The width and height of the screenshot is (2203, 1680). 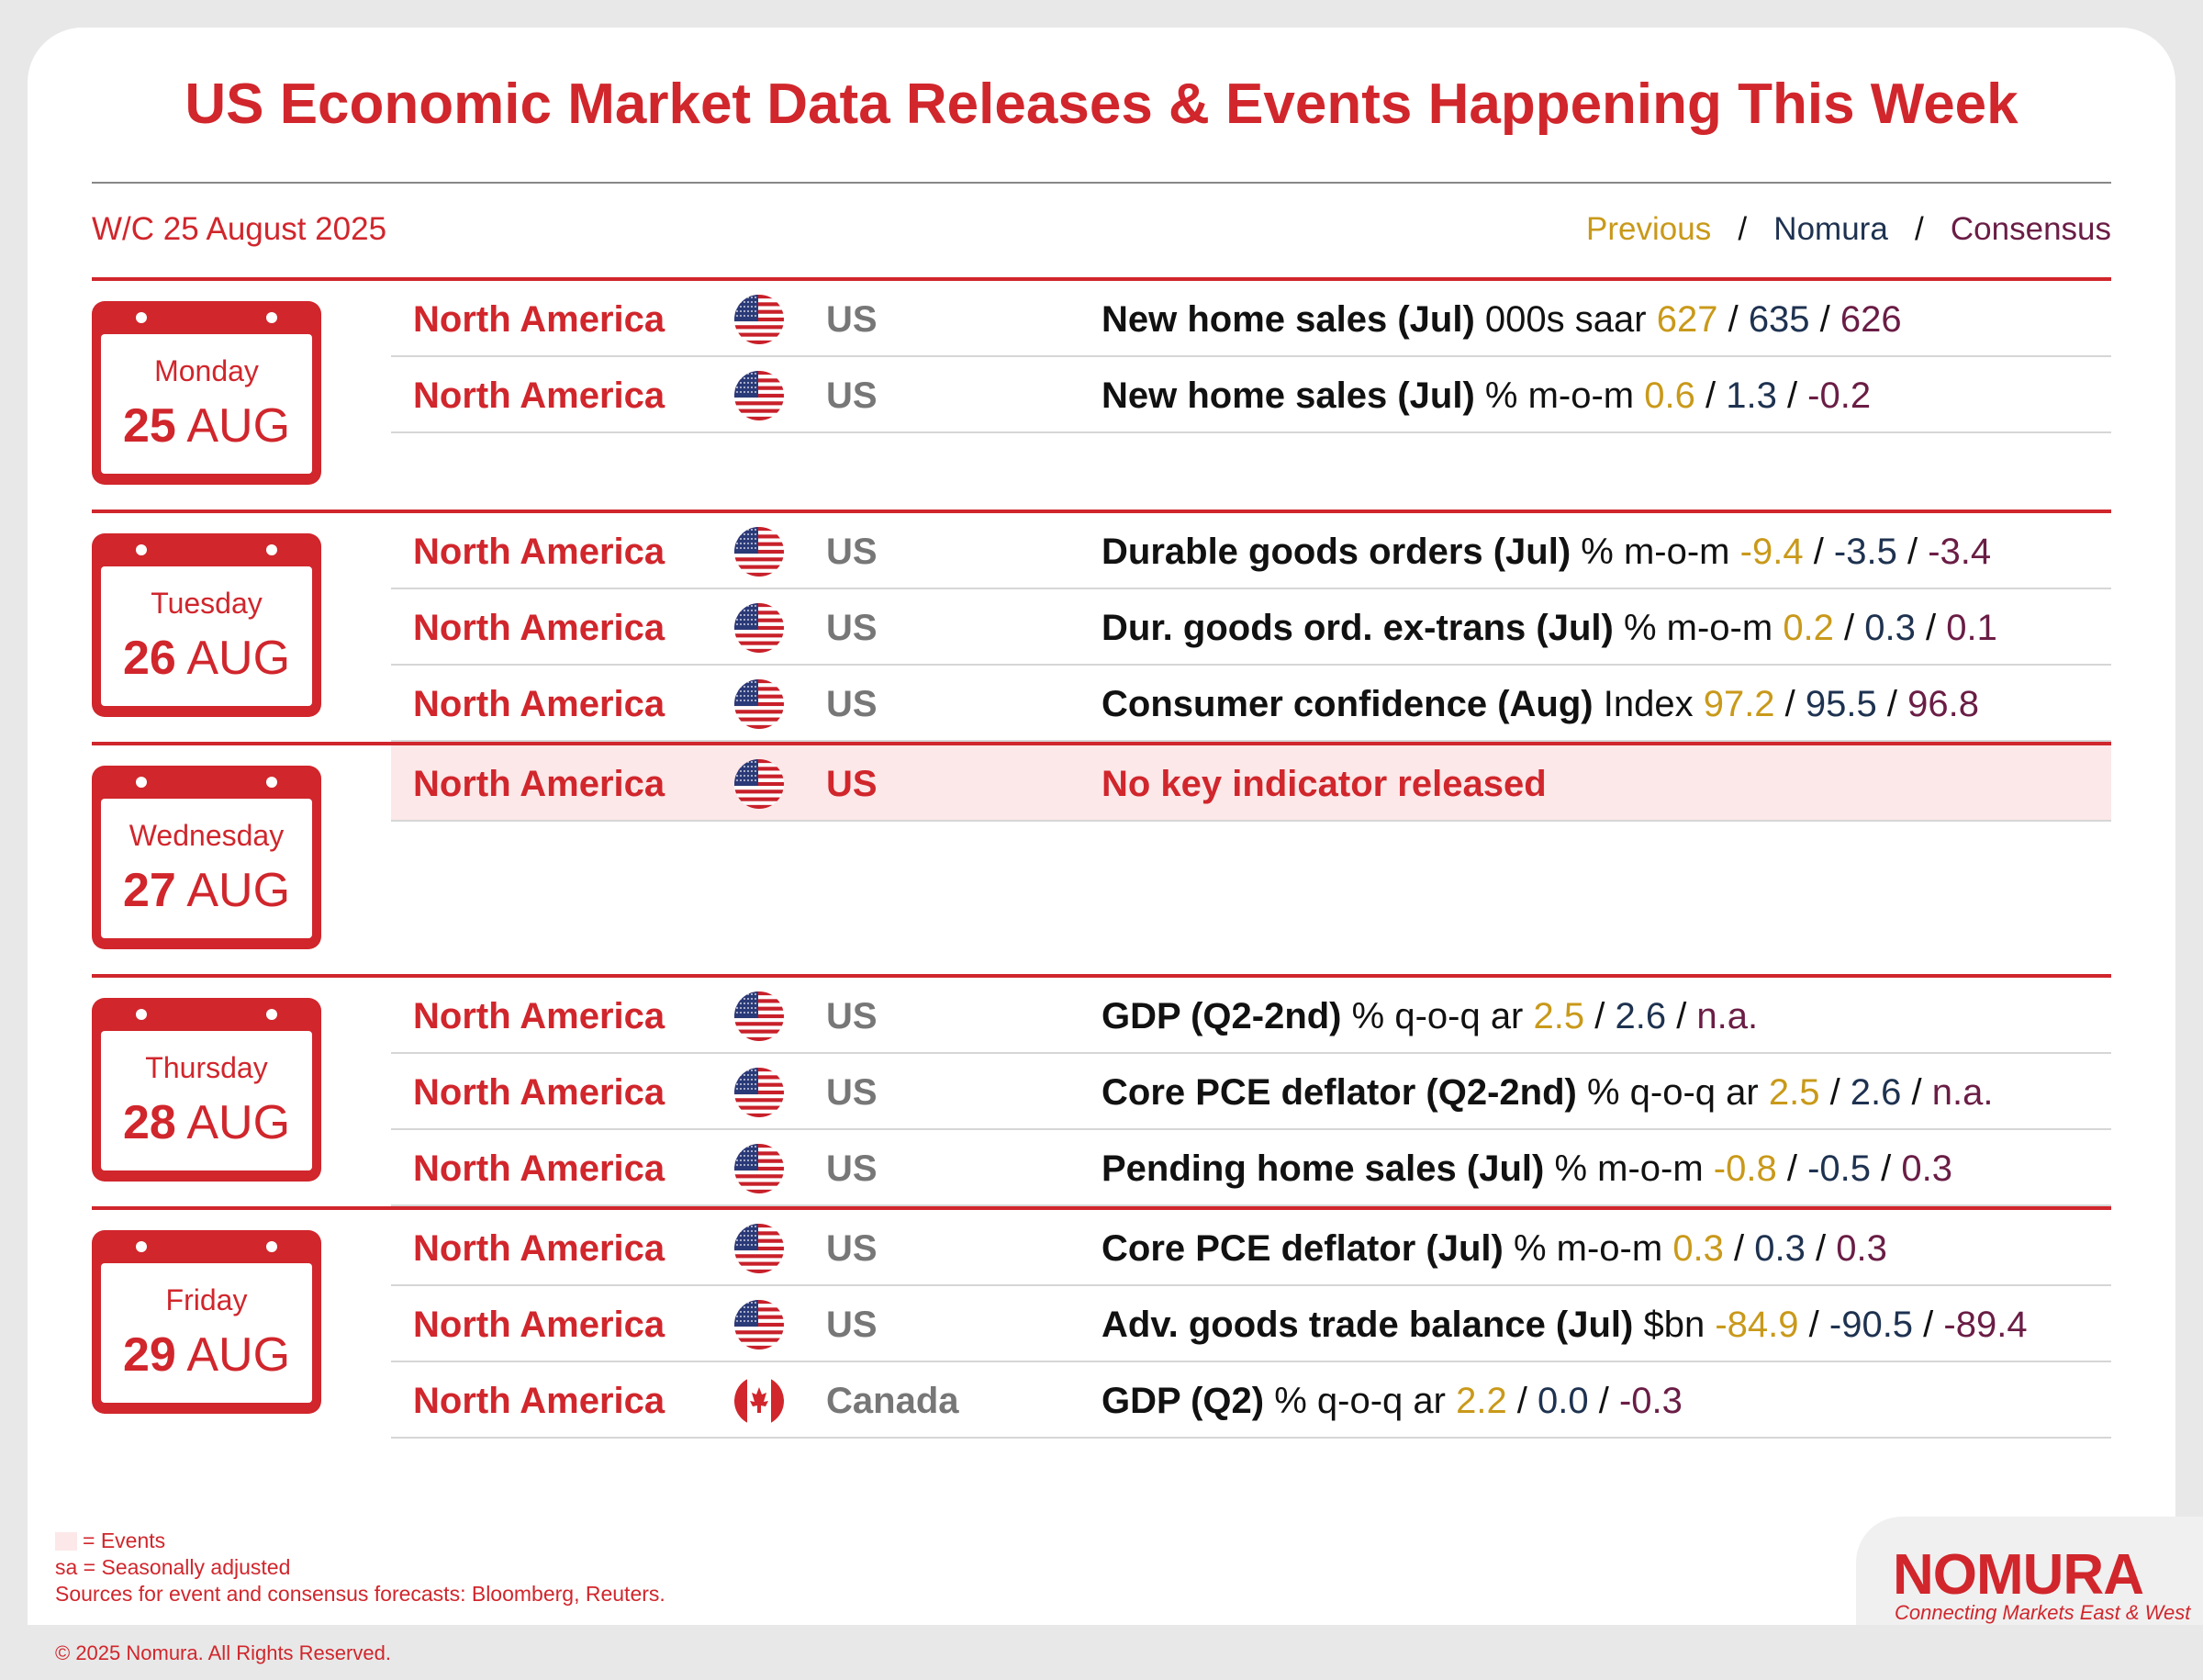 I want to click on calendar-weekday: Tuesday, so click(x=207, y=603).